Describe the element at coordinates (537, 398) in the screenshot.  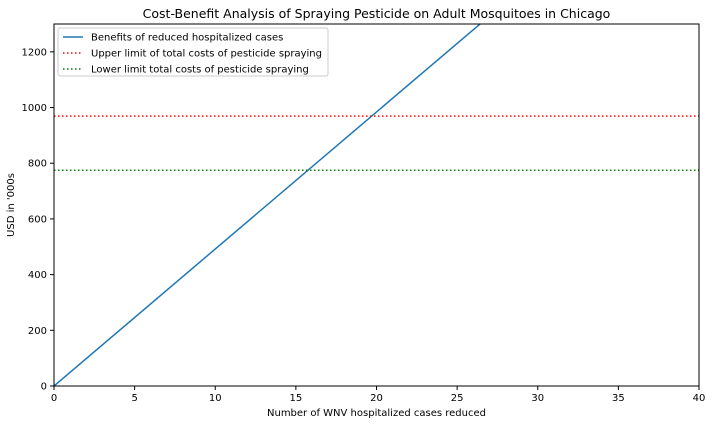
I see `x-tick-label: 30` at that location.